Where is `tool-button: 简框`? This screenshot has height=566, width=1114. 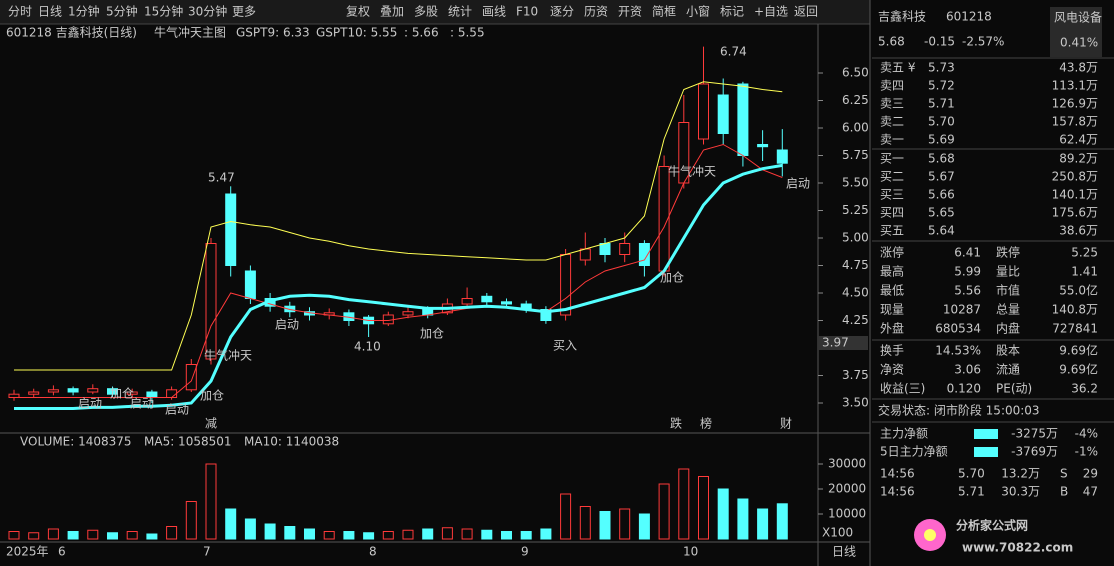
tool-button: 简框 is located at coordinates (664, 12).